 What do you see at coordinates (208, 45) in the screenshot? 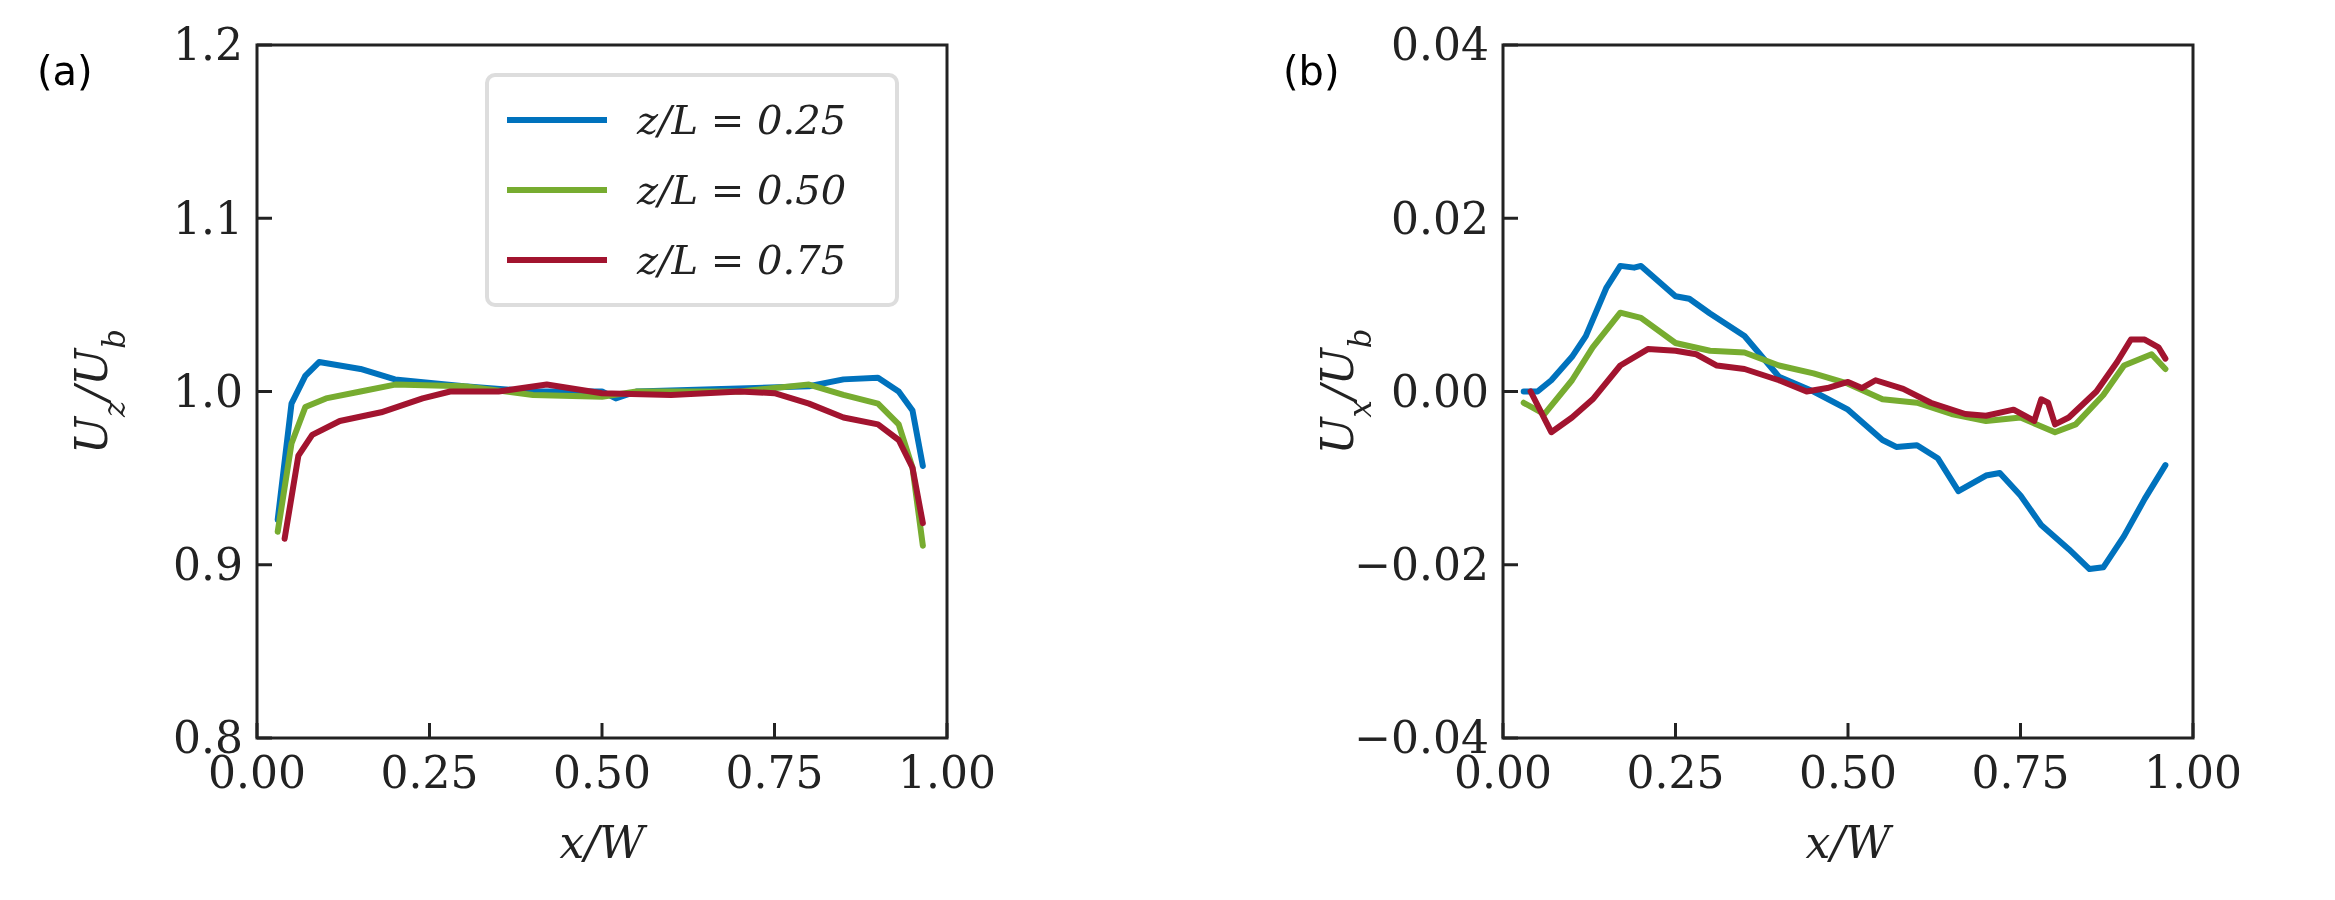
I see `y-tick-label: 1.2` at bounding box center [208, 45].